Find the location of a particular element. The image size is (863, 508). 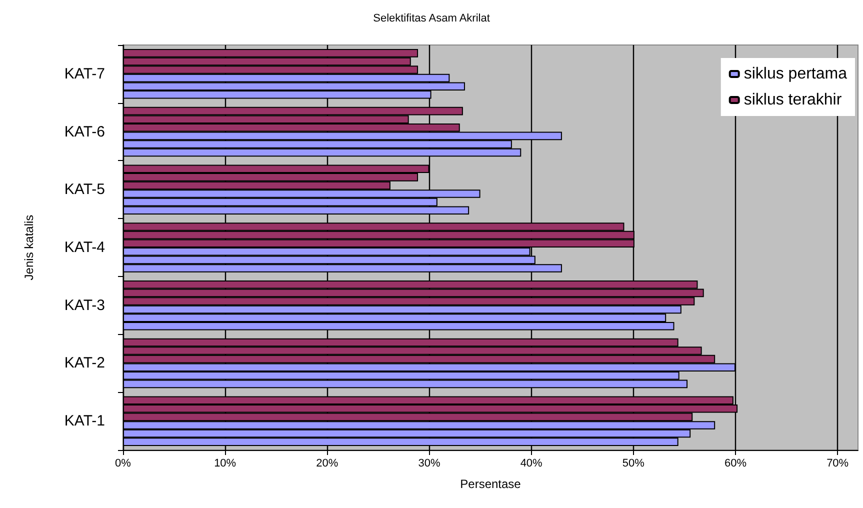

chart-title: Selektifitas Asam Akrilat is located at coordinates (431, 18).